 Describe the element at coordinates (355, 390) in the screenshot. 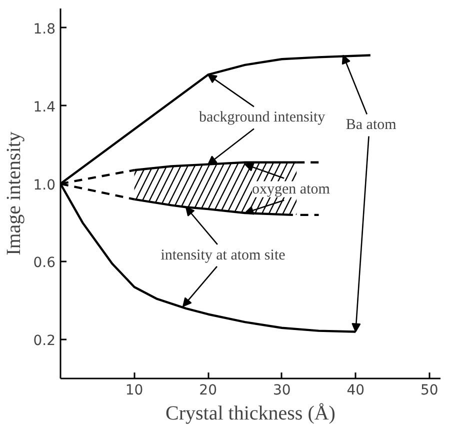

I see `x-tick-label: 40` at that location.